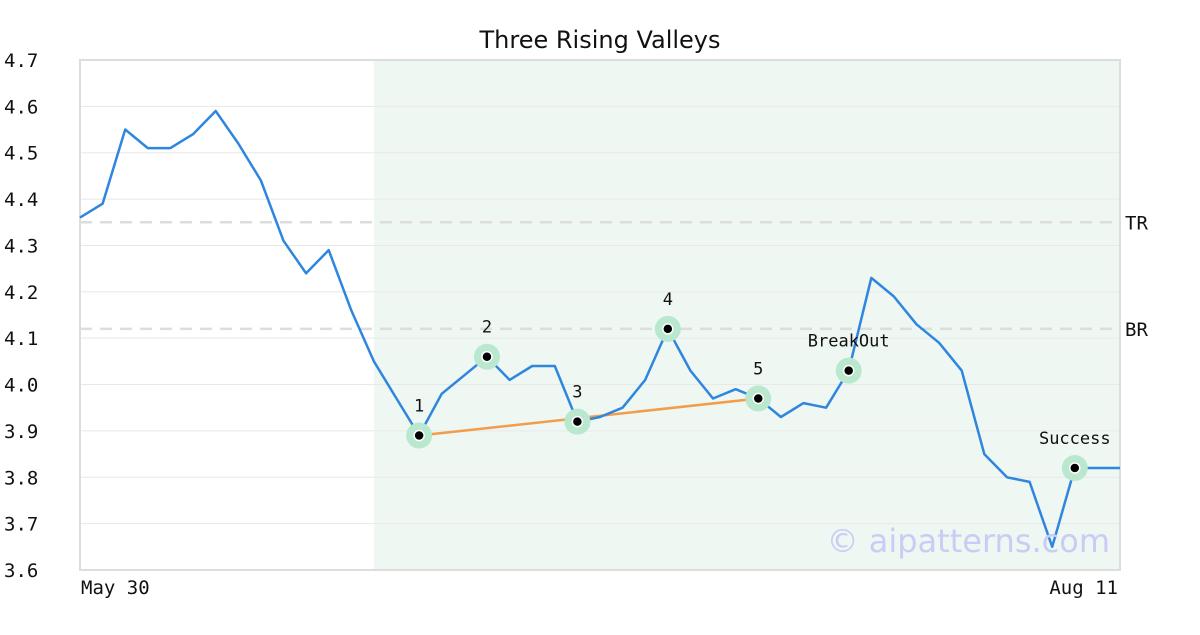 This screenshot has width=1200, height=635. Describe the element at coordinates (21, 525) in the screenshot. I see `y-tick-label: 3.7` at that location.